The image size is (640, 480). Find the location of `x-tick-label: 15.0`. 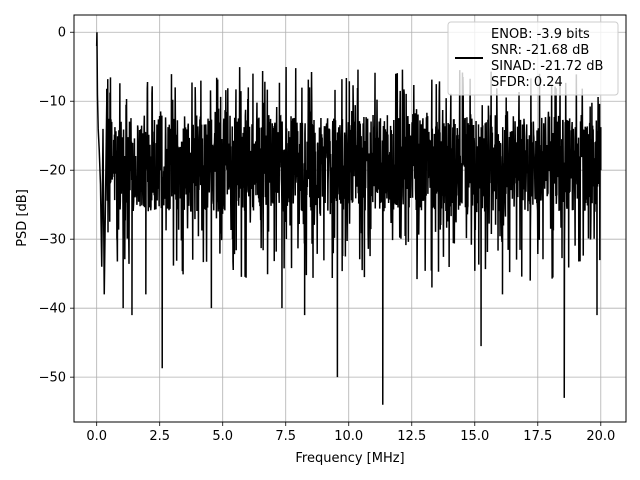

x-tick-label: 15.0 is located at coordinates (474, 436).